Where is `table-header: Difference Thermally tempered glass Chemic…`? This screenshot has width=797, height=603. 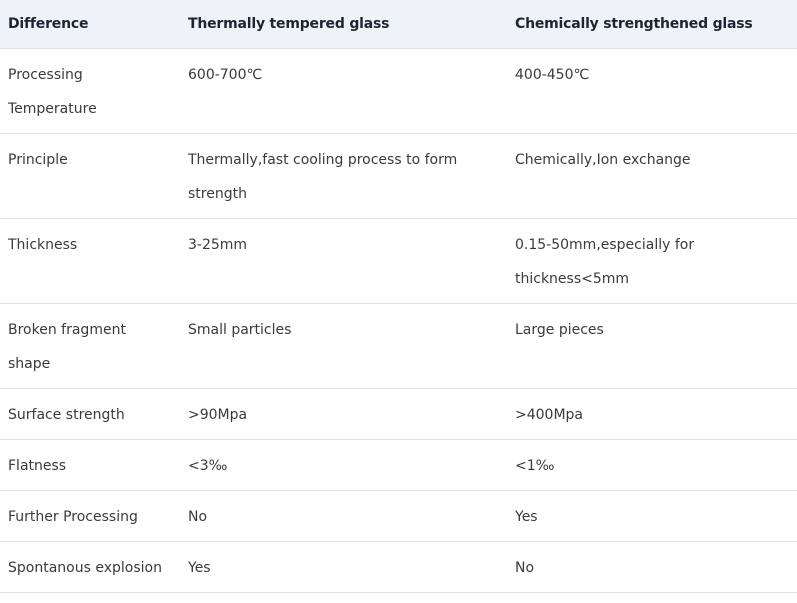
table-header: Difference Thermally tempered glass Chemic… is located at coordinates (398, 24).